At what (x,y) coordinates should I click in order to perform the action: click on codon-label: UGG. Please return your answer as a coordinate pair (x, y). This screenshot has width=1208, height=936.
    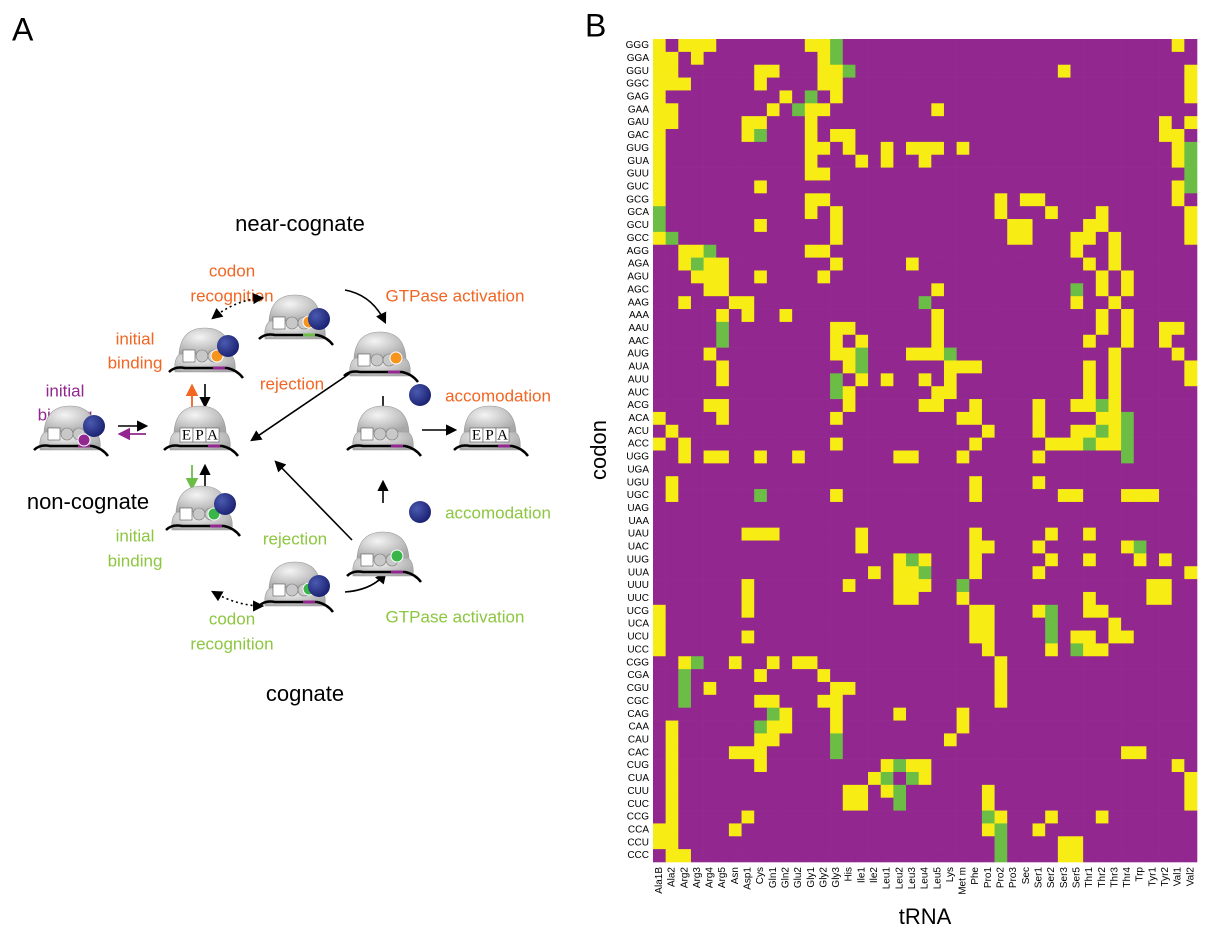
    Looking at the image, I should click on (637, 457).